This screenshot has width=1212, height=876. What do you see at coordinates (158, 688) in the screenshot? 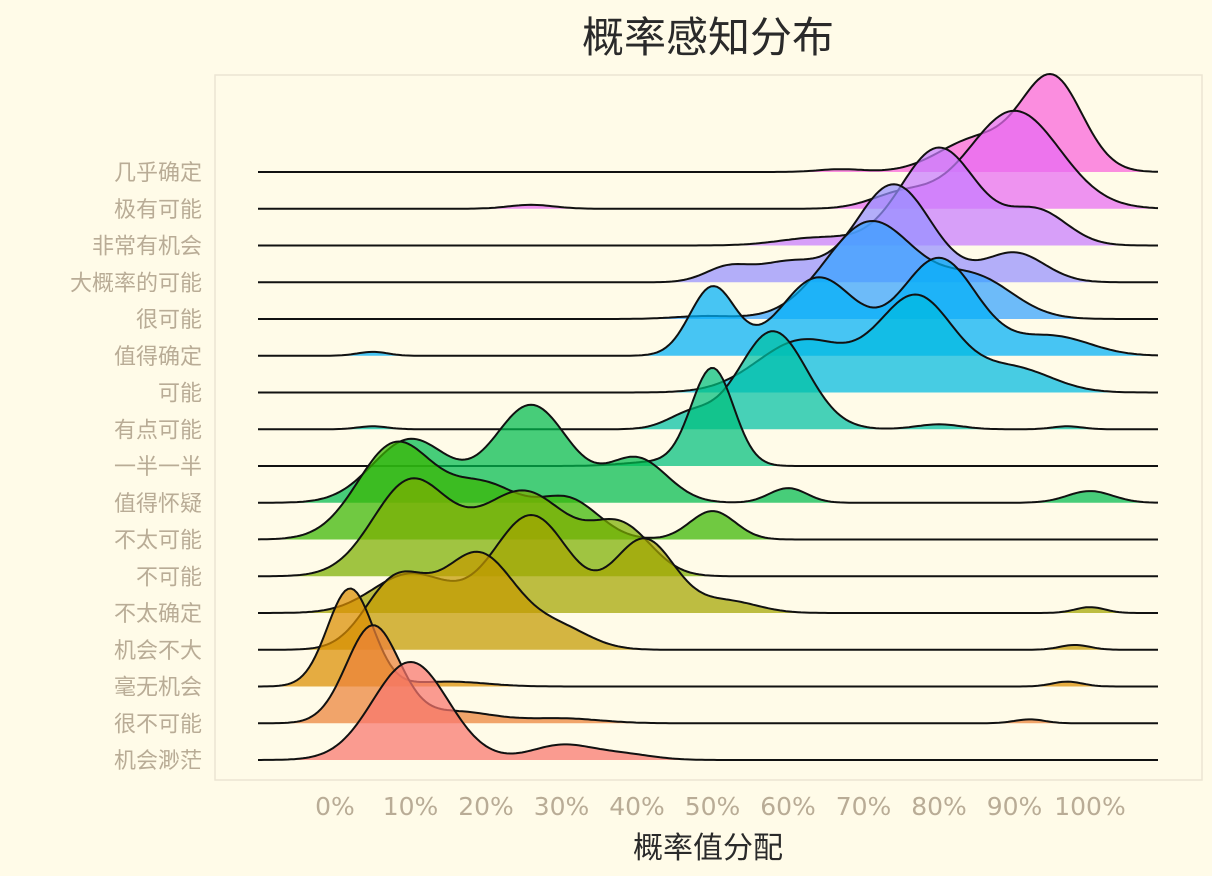
I see `y-tick-label-series-2: 毫无机会` at bounding box center [158, 688].